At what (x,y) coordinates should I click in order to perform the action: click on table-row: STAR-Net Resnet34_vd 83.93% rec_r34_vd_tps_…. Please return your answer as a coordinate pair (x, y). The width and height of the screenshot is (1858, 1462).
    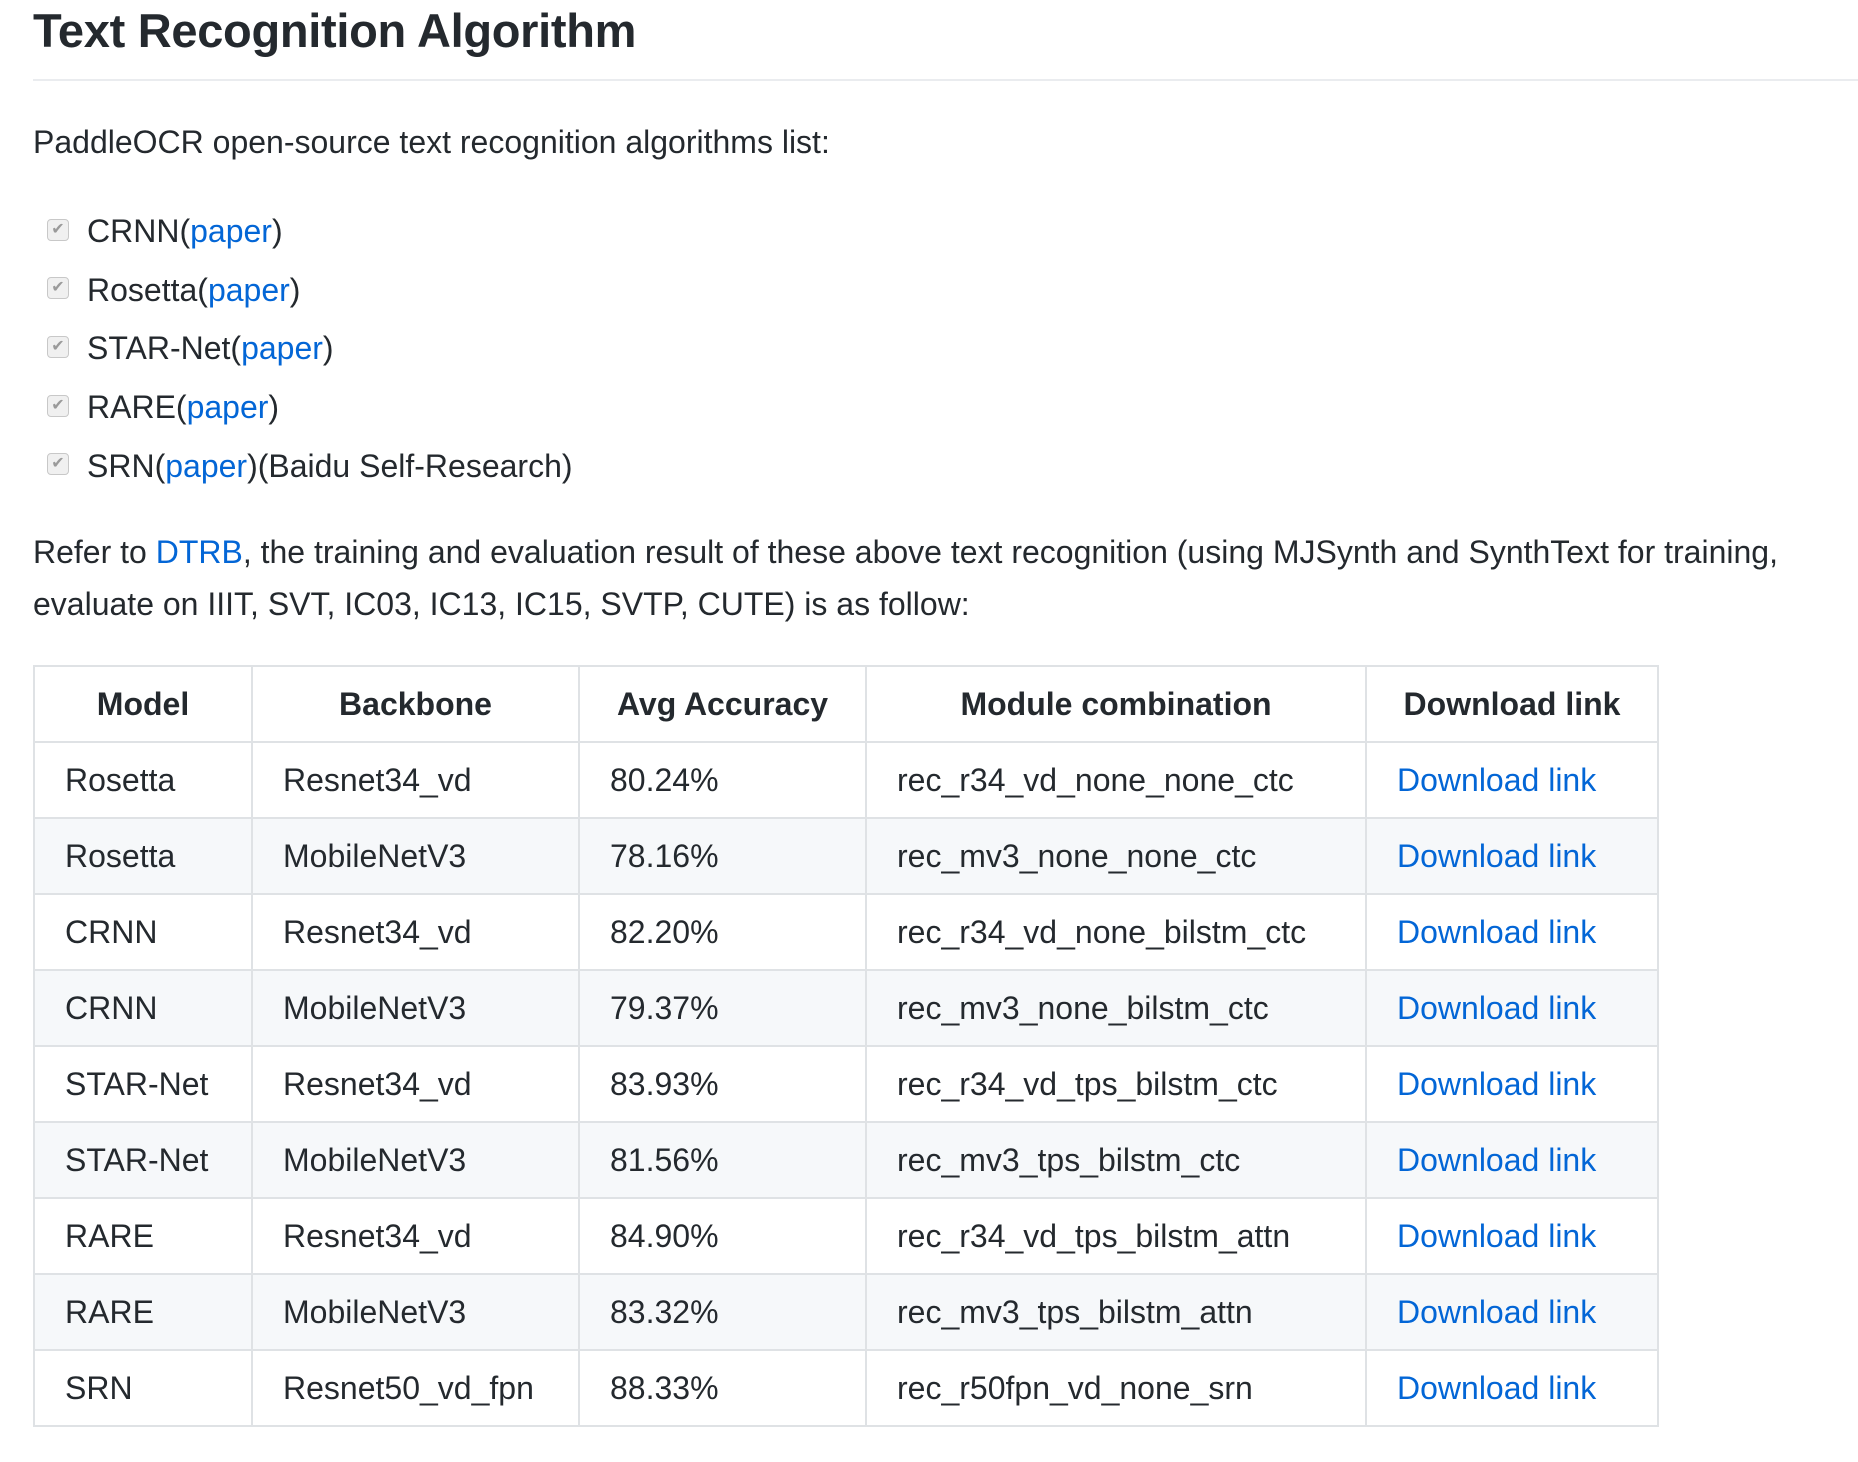
    Looking at the image, I should click on (846, 1084).